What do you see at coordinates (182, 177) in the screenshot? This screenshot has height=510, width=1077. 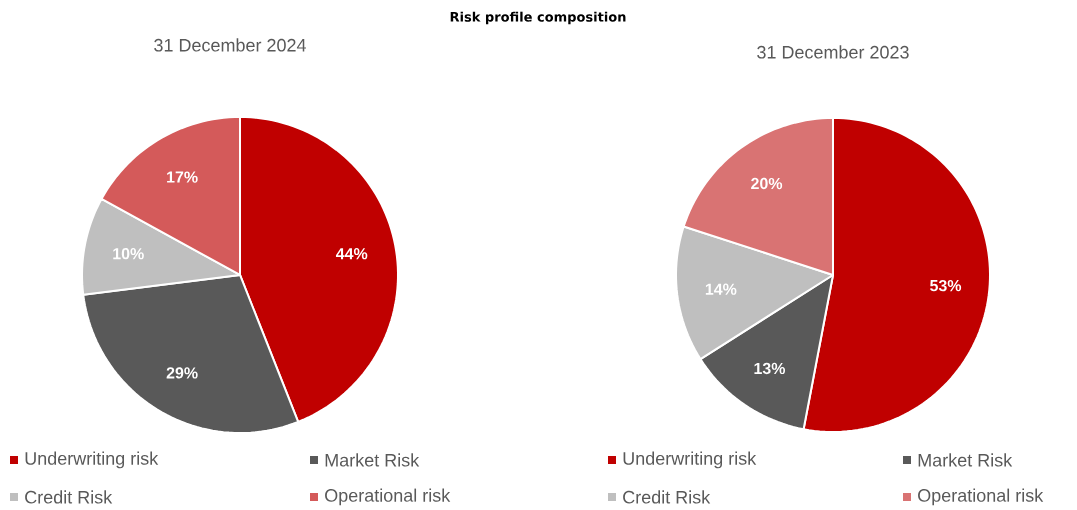 I see `data-label: 17%` at bounding box center [182, 177].